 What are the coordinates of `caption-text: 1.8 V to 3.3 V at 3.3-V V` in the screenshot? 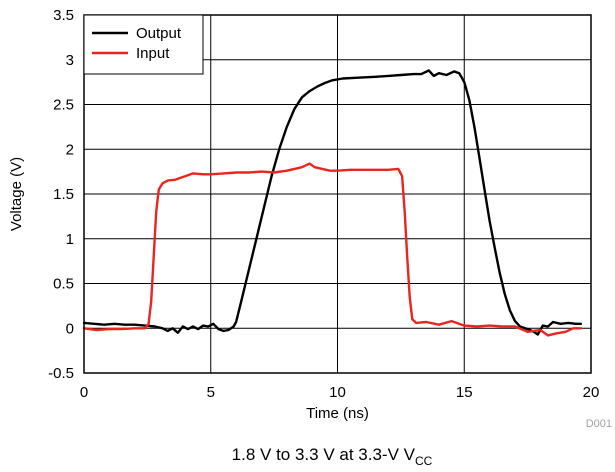 It's located at (324, 454).